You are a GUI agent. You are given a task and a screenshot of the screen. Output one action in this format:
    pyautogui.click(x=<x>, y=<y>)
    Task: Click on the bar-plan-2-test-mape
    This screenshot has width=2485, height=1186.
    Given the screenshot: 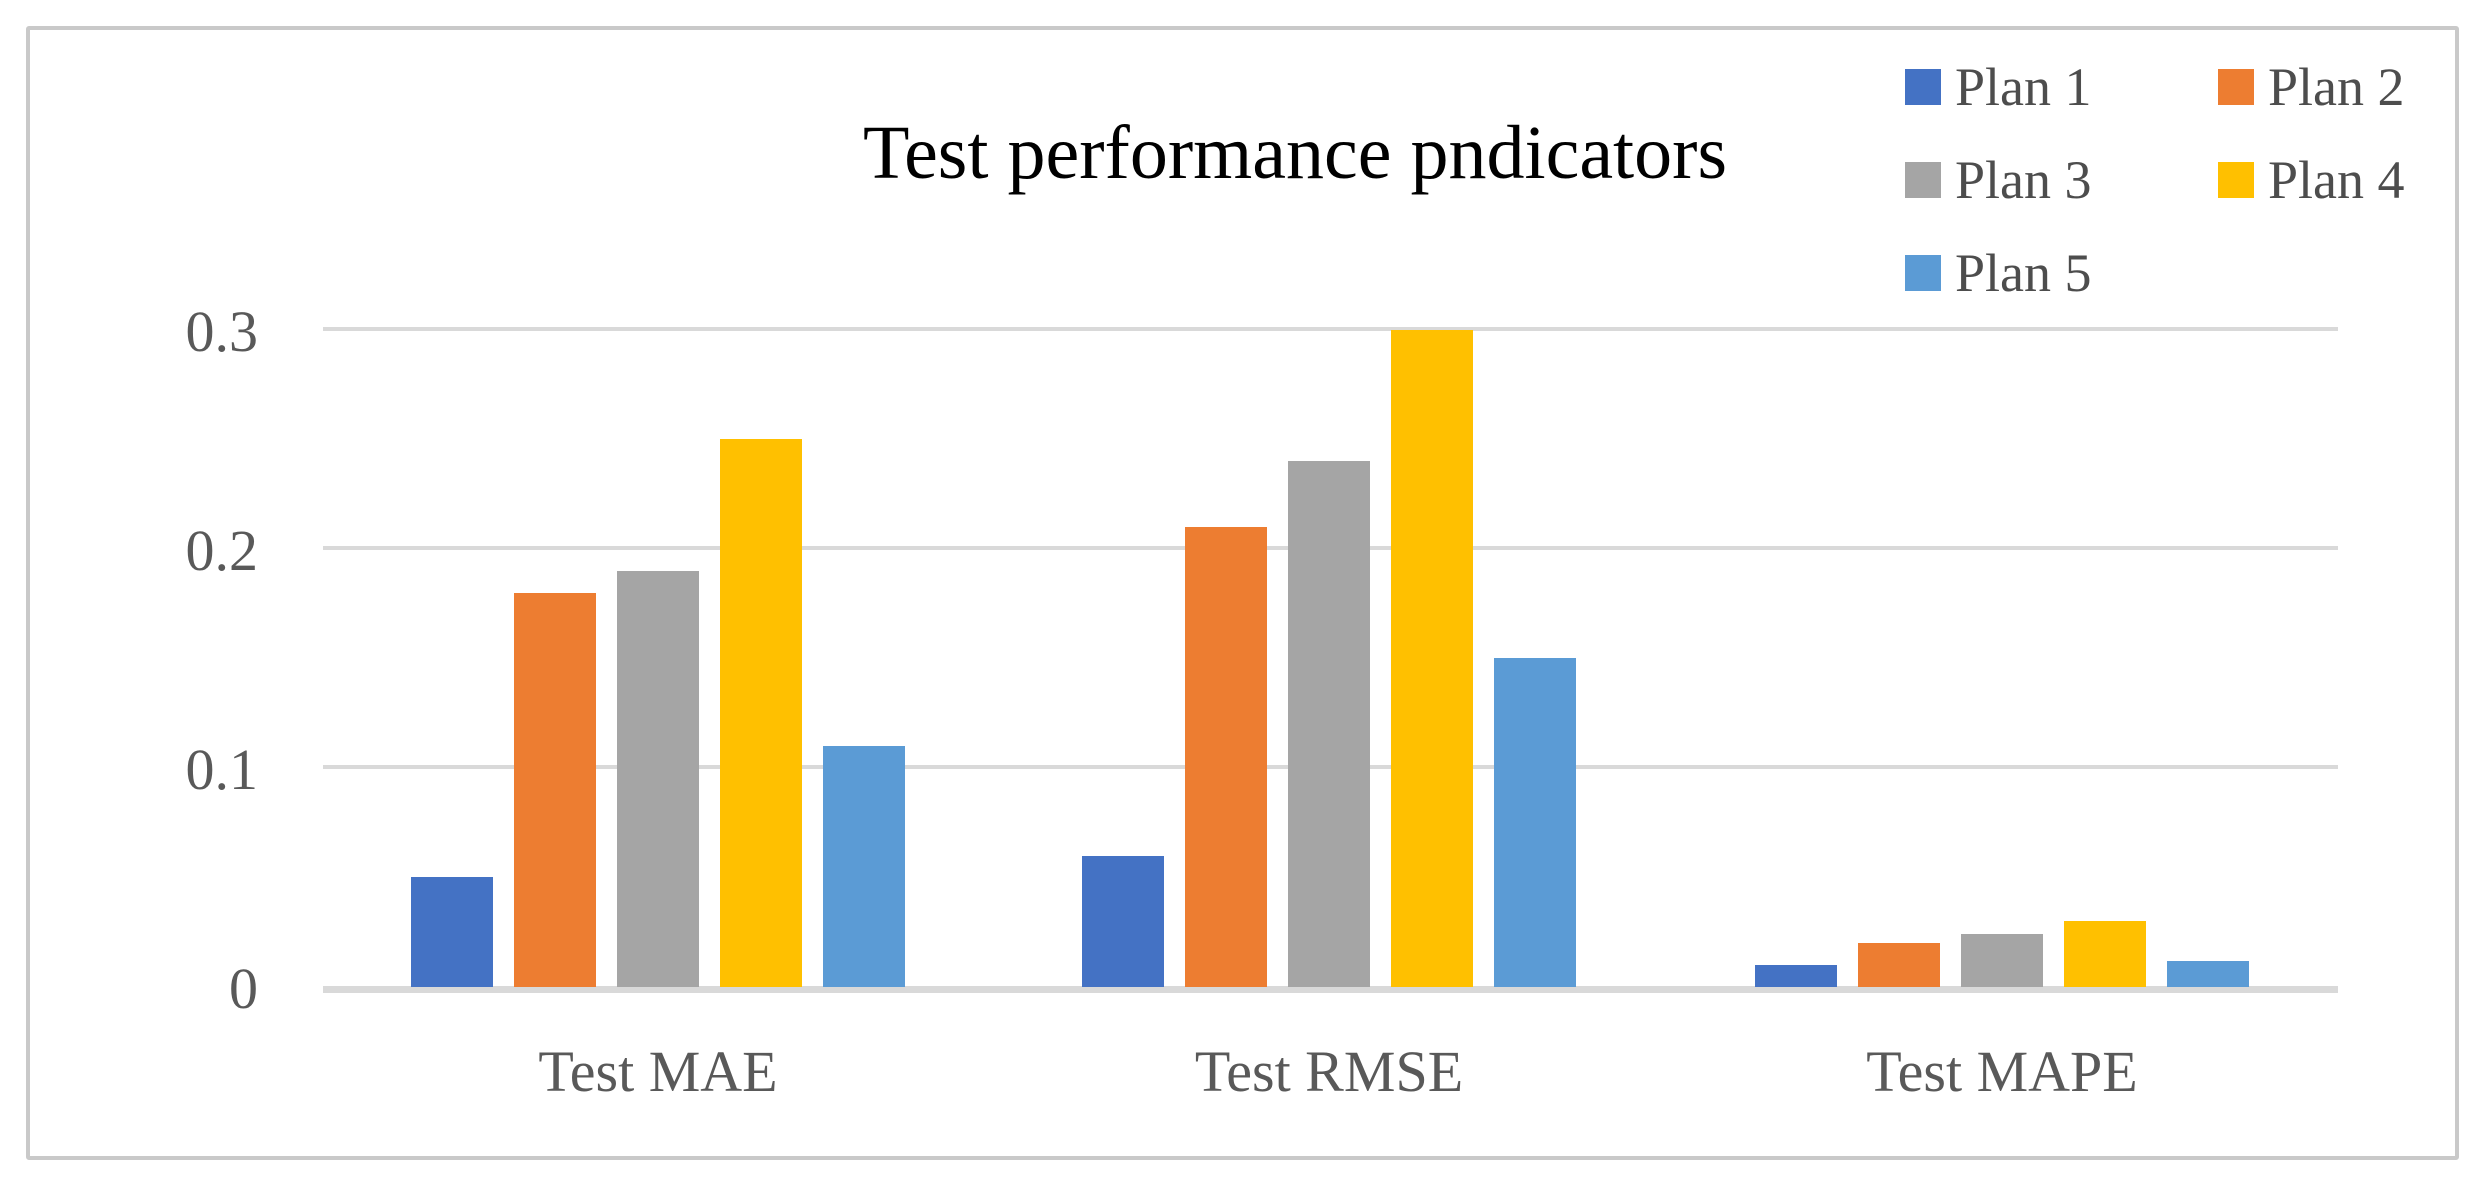 What is the action you would take?
    pyautogui.click(x=1899, y=965)
    